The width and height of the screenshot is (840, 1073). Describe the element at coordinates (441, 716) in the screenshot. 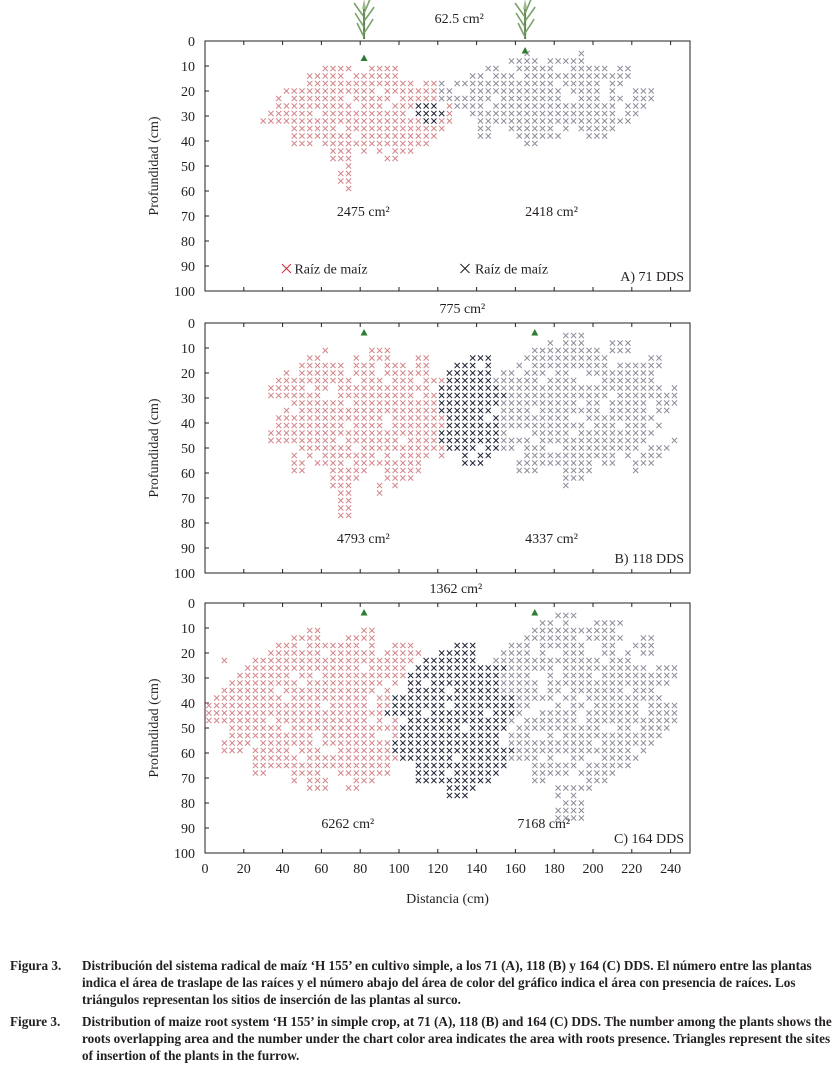

I see `root-marks` at that location.